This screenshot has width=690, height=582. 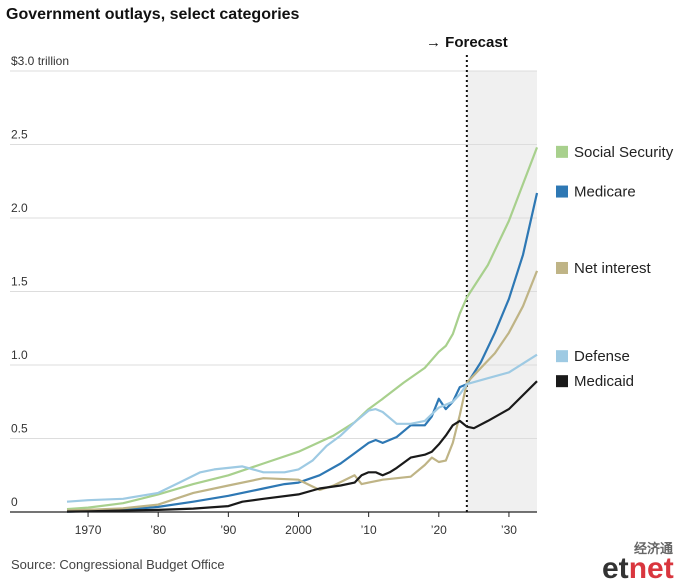 I want to click on watermark-chinese-text: 经济通, so click(x=653, y=549).